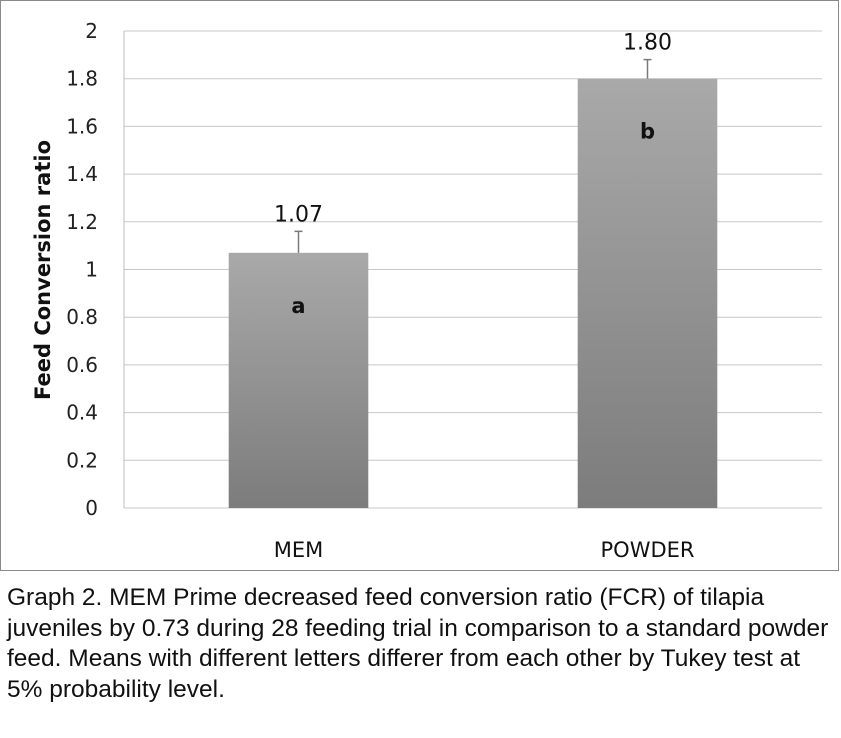 This screenshot has height=738, width=841. I want to click on y-tick-label: 1.2, so click(82, 222).